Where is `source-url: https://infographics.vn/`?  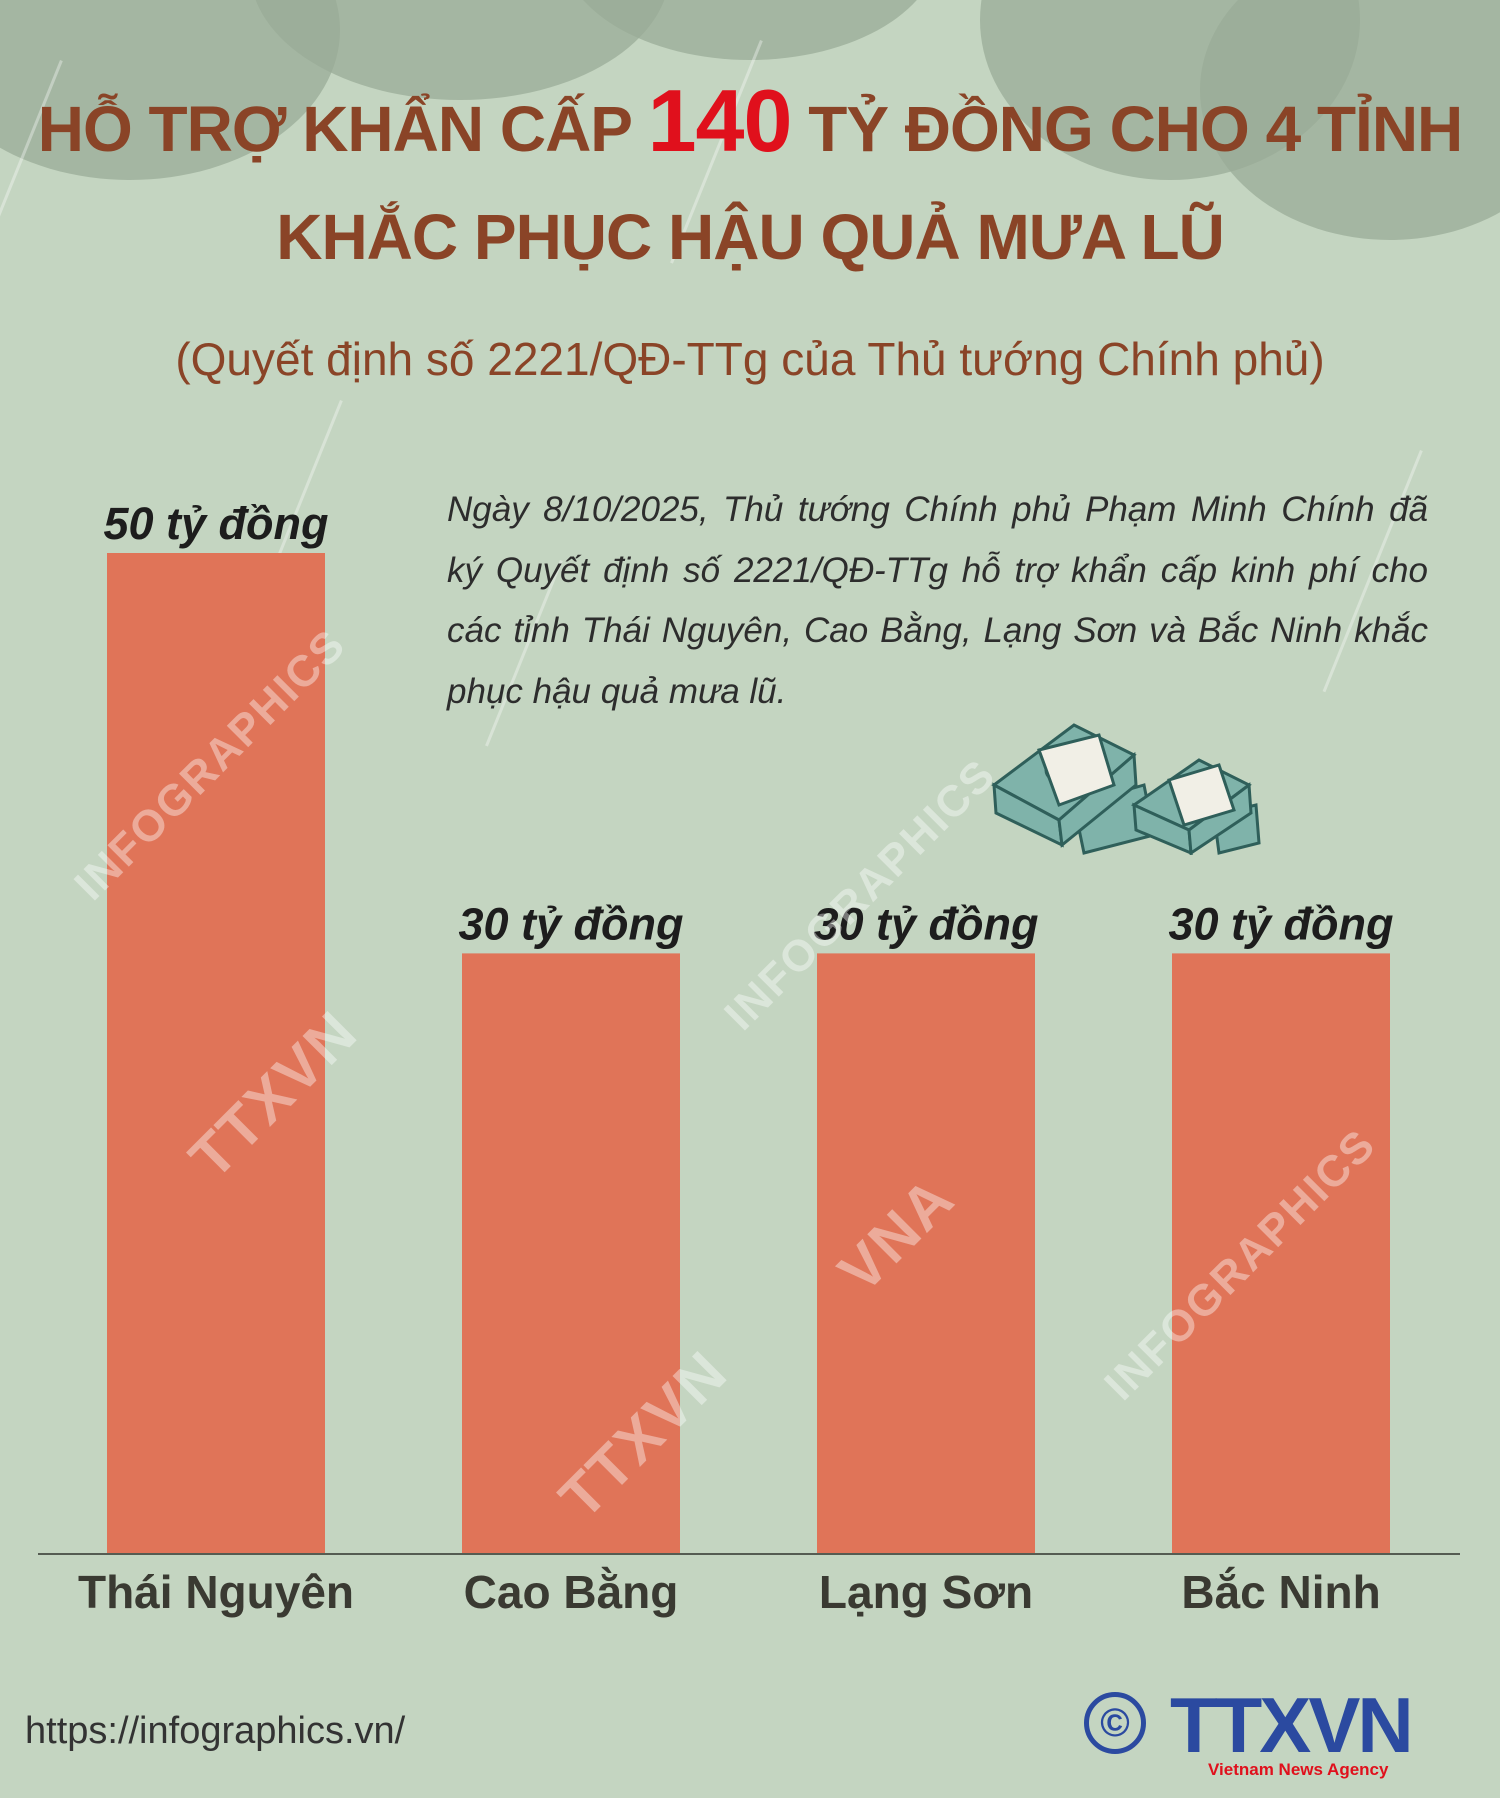 source-url: https://infographics.vn/ is located at coordinates (215, 1731).